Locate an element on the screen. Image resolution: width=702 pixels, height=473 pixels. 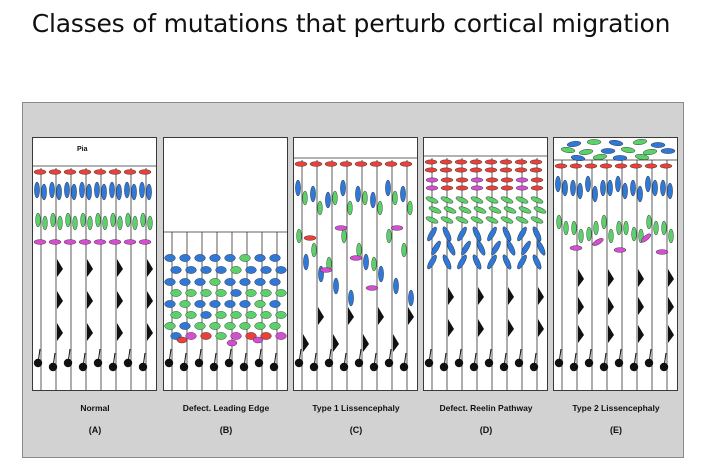
panel-d-reelin is located at coordinates (485, 264).